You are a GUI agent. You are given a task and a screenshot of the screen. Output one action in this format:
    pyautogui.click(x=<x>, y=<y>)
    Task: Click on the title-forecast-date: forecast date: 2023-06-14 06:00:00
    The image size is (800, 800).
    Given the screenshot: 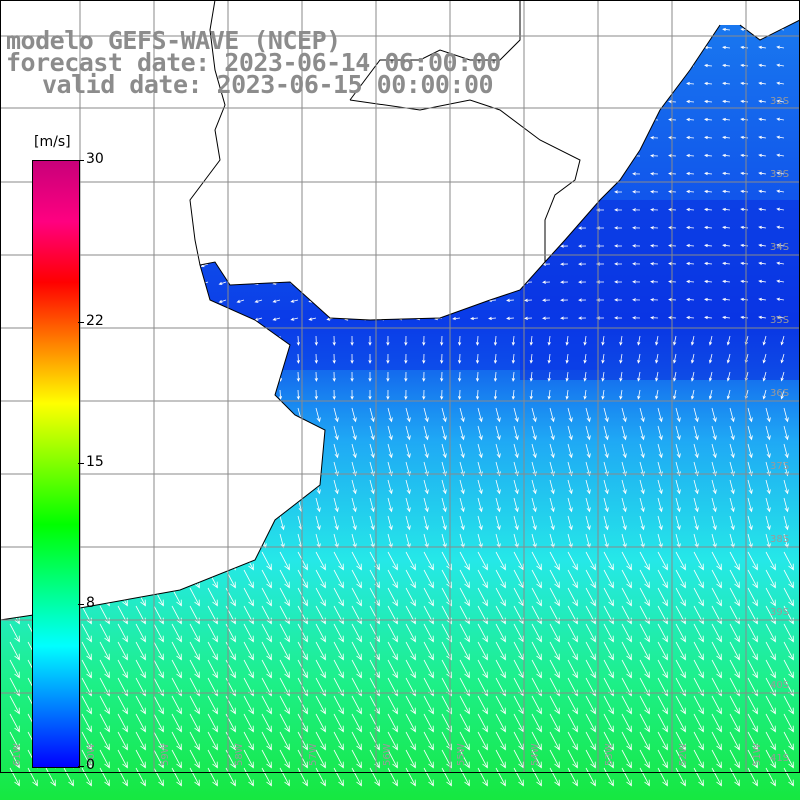 What is the action you would take?
    pyautogui.click(x=253, y=62)
    